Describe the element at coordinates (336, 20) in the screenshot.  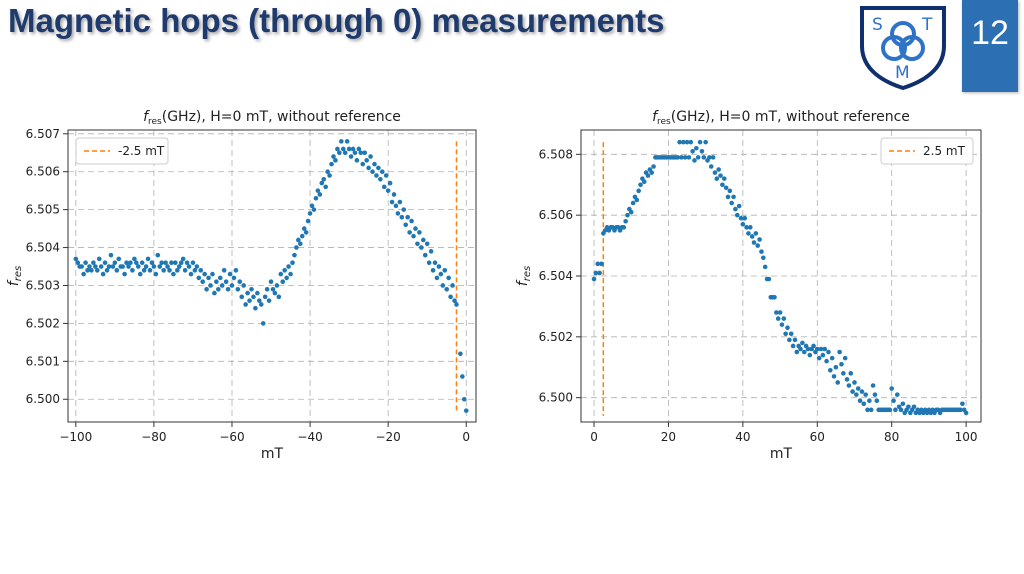
I see `slide-title: Magnetic hops (through 0) measurements` at that location.